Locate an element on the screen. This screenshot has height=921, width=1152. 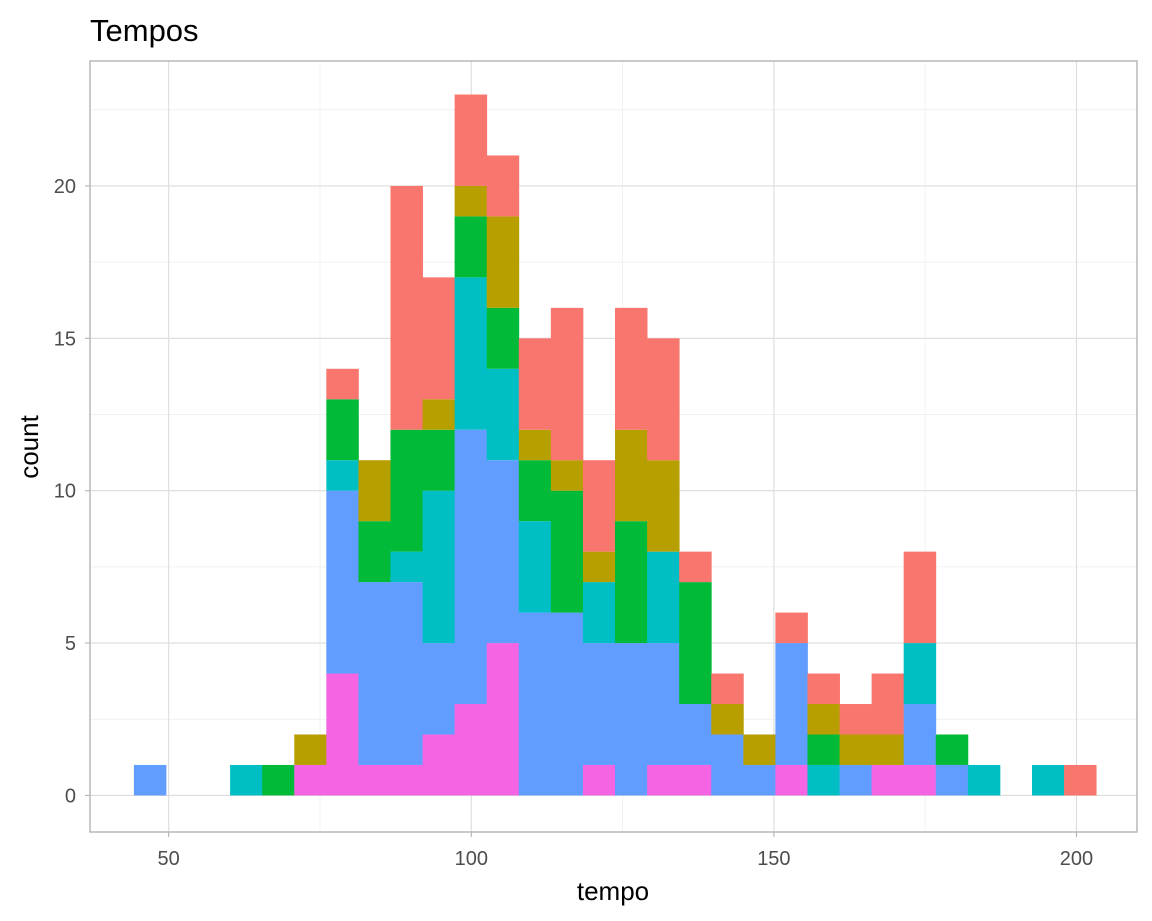
x-tick-label: 150 is located at coordinates (773, 859).